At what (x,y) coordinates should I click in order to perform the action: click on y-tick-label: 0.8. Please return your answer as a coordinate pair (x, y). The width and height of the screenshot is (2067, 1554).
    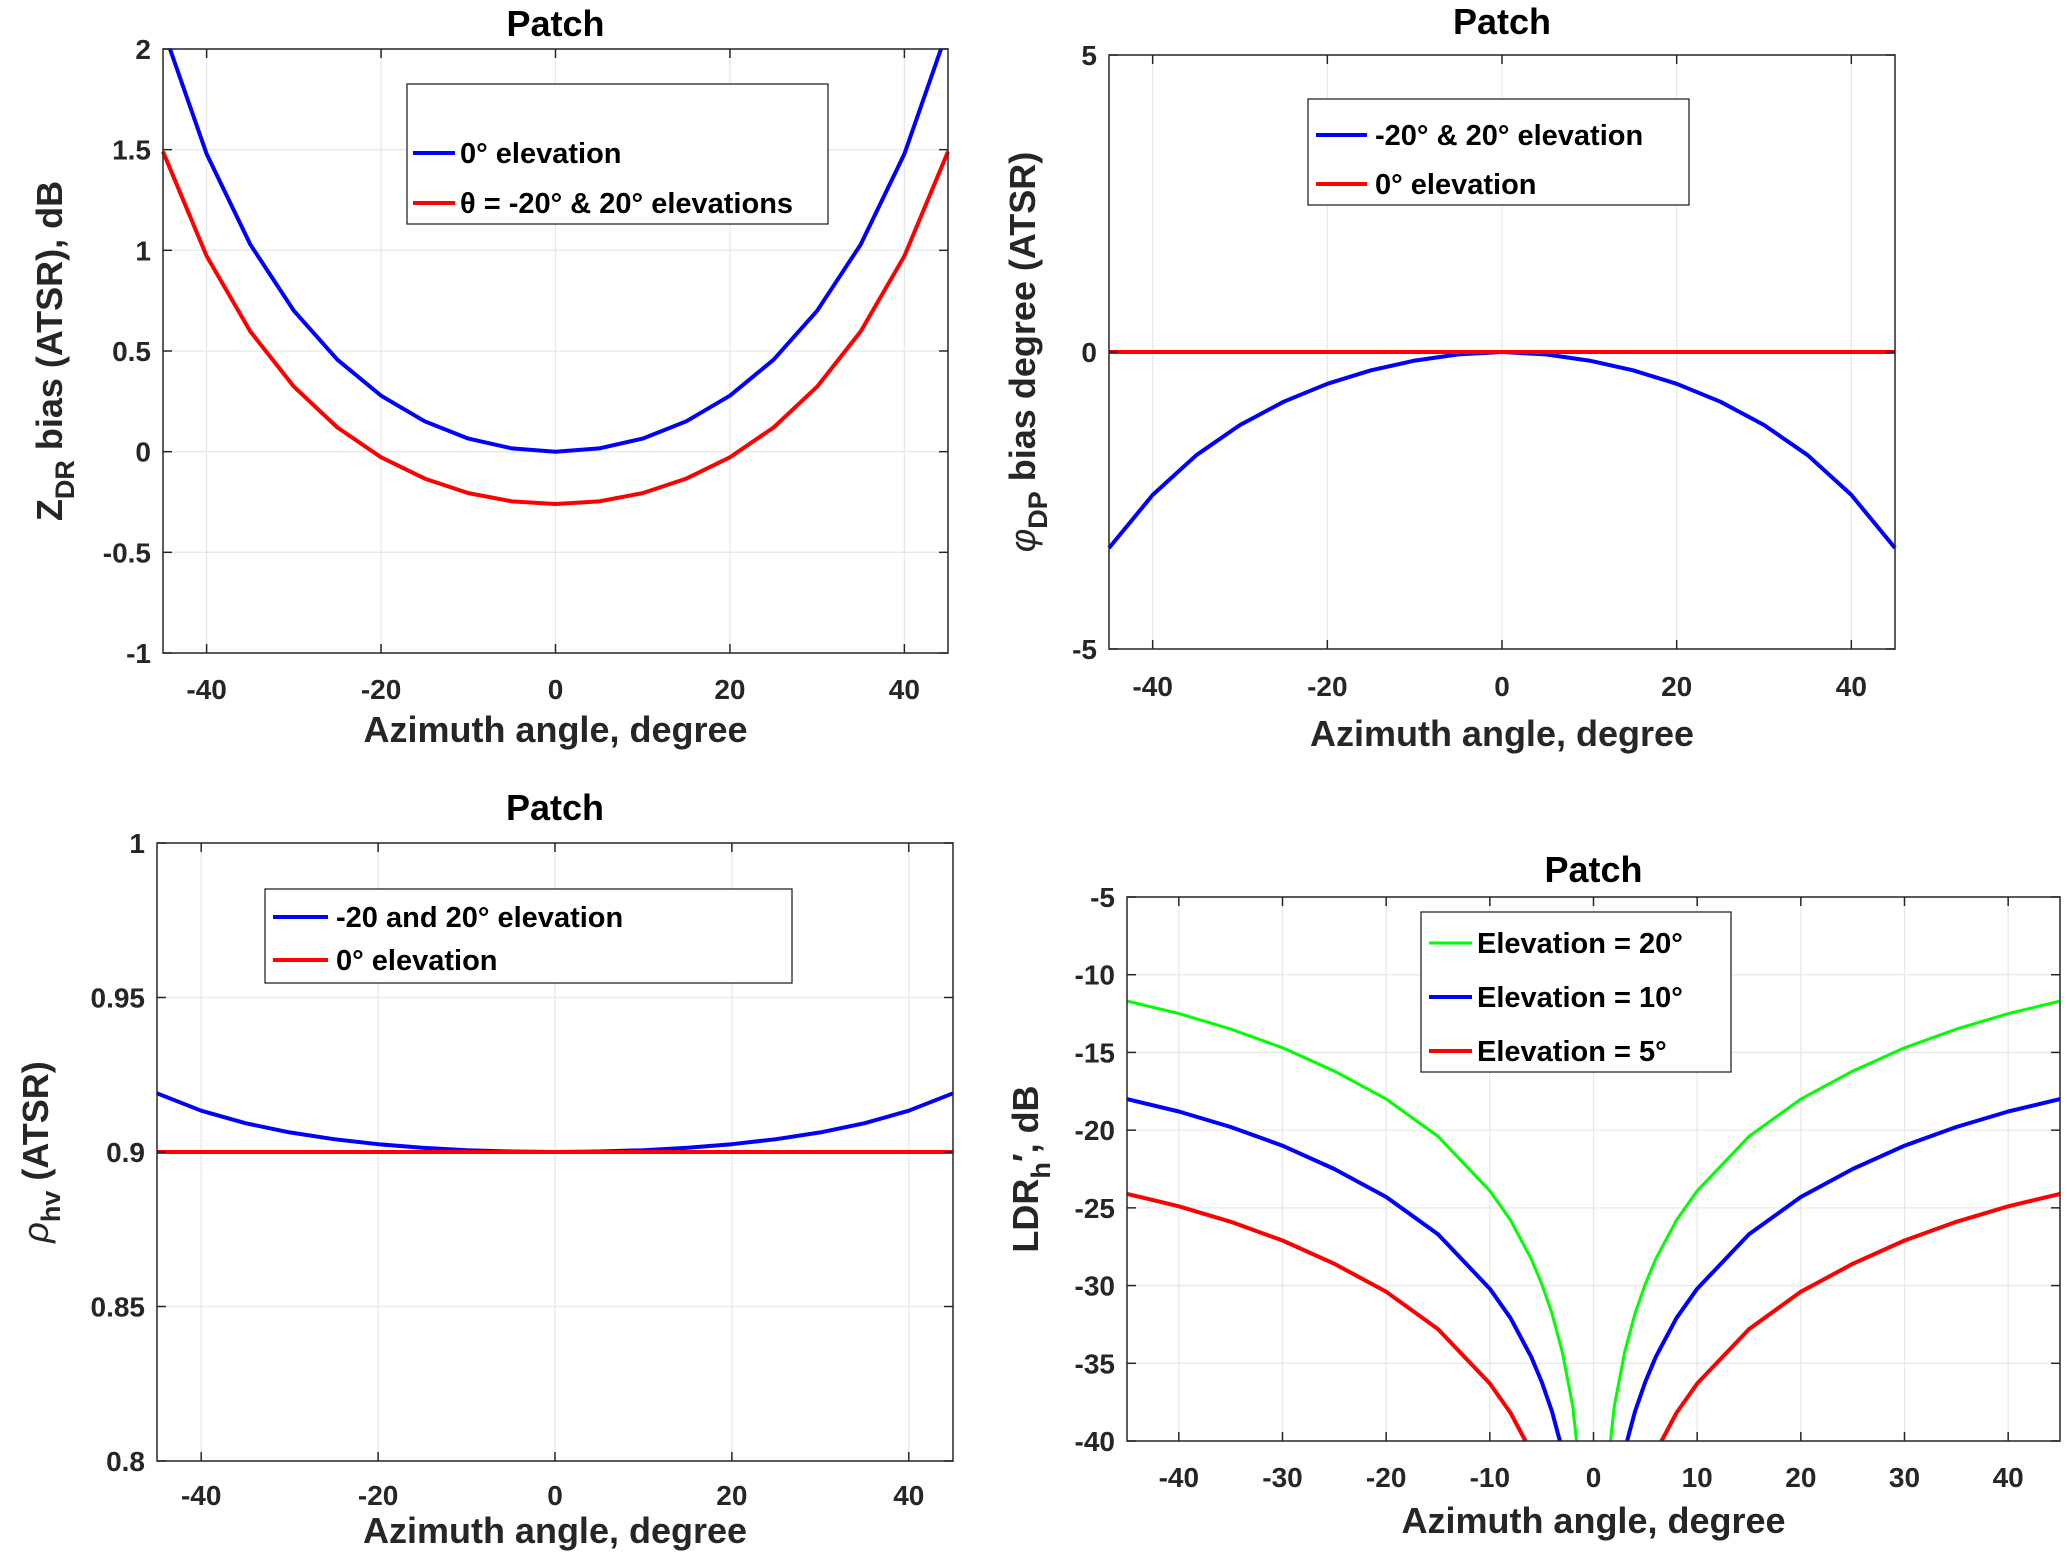
    Looking at the image, I should click on (125, 1461).